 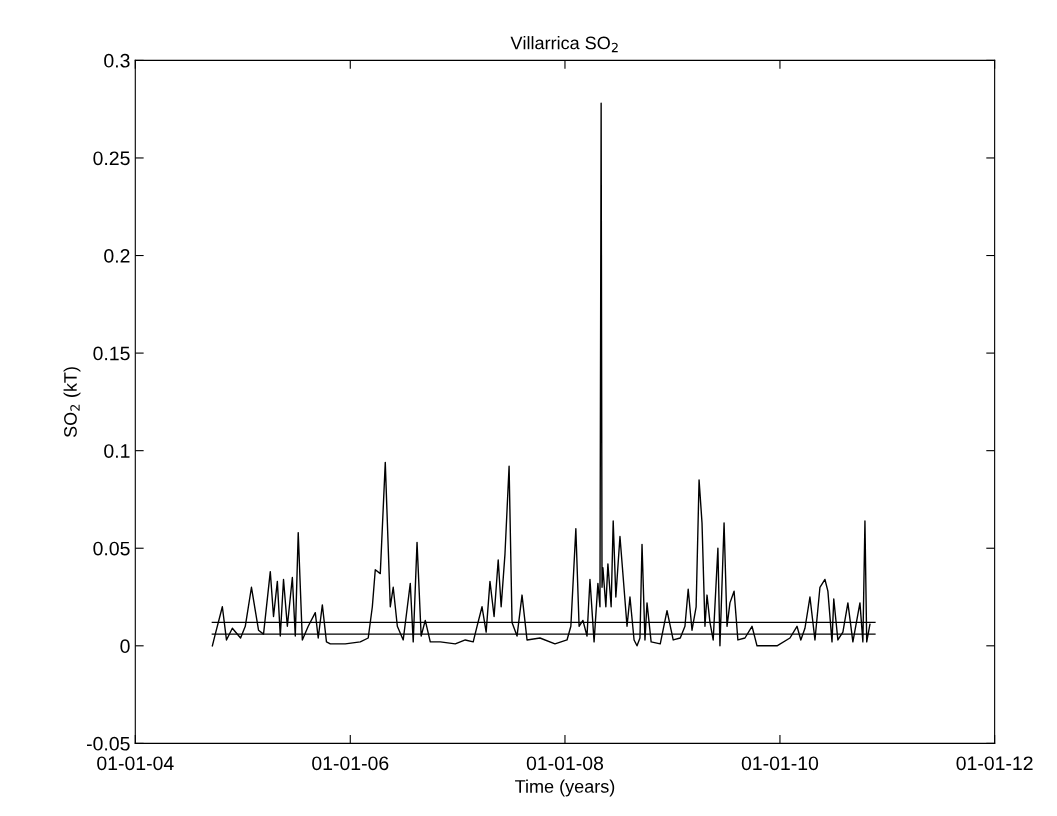 What do you see at coordinates (111, 353) in the screenshot?
I see `y-tick-label: 0.15` at bounding box center [111, 353].